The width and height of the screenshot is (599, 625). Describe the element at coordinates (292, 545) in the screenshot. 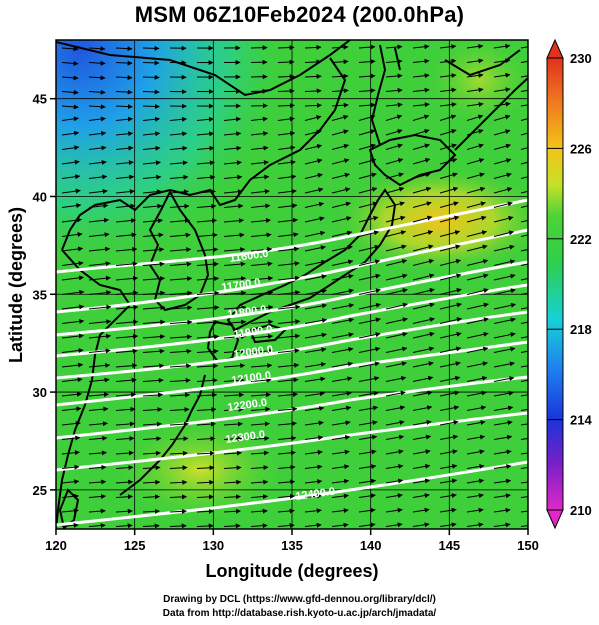

I see `x-tick-label: 135` at that location.